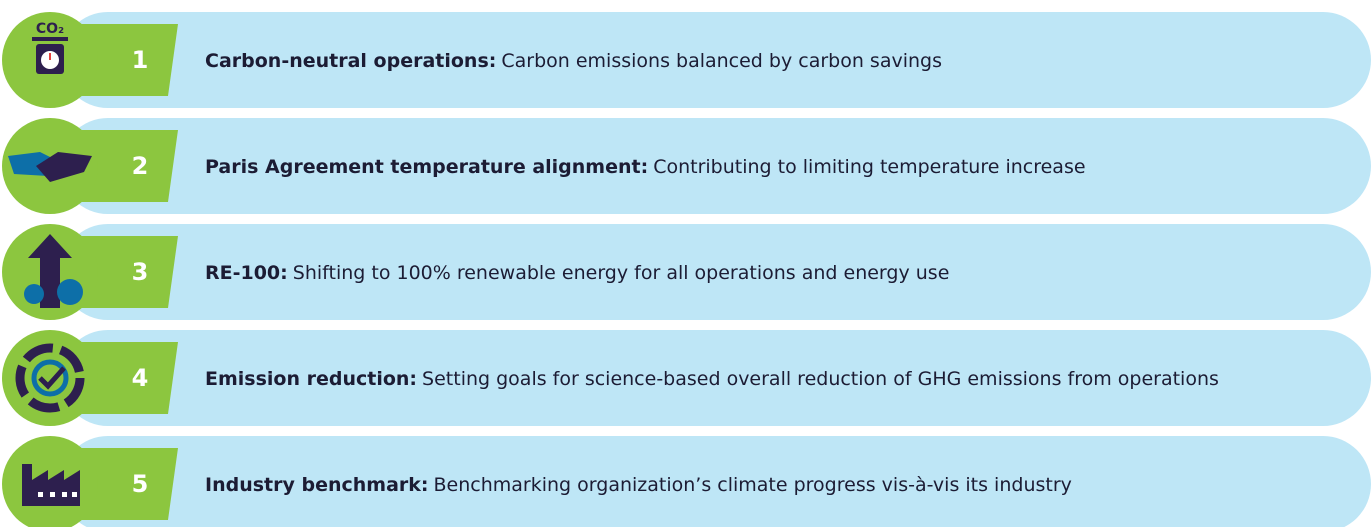 The height and width of the screenshot is (527, 1371). Describe the element at coordinates (140, 60) in the screenshot. I see `row-number: 1` at that location.